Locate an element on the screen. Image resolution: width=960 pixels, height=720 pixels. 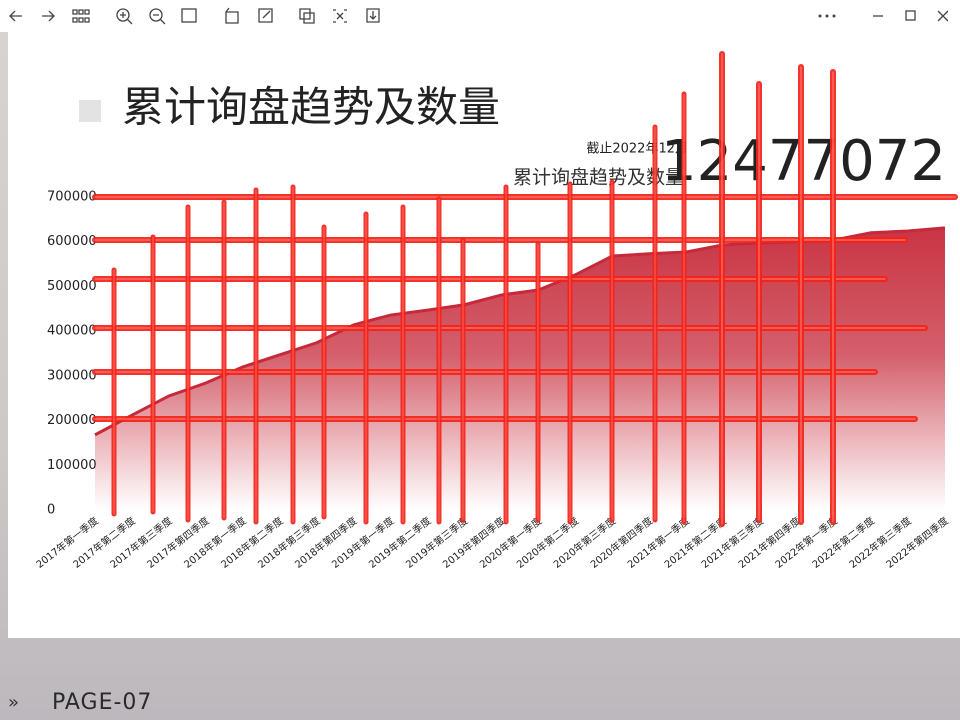
x-tick-label: 2020年第三季度 is located at coordinates (584, 542).